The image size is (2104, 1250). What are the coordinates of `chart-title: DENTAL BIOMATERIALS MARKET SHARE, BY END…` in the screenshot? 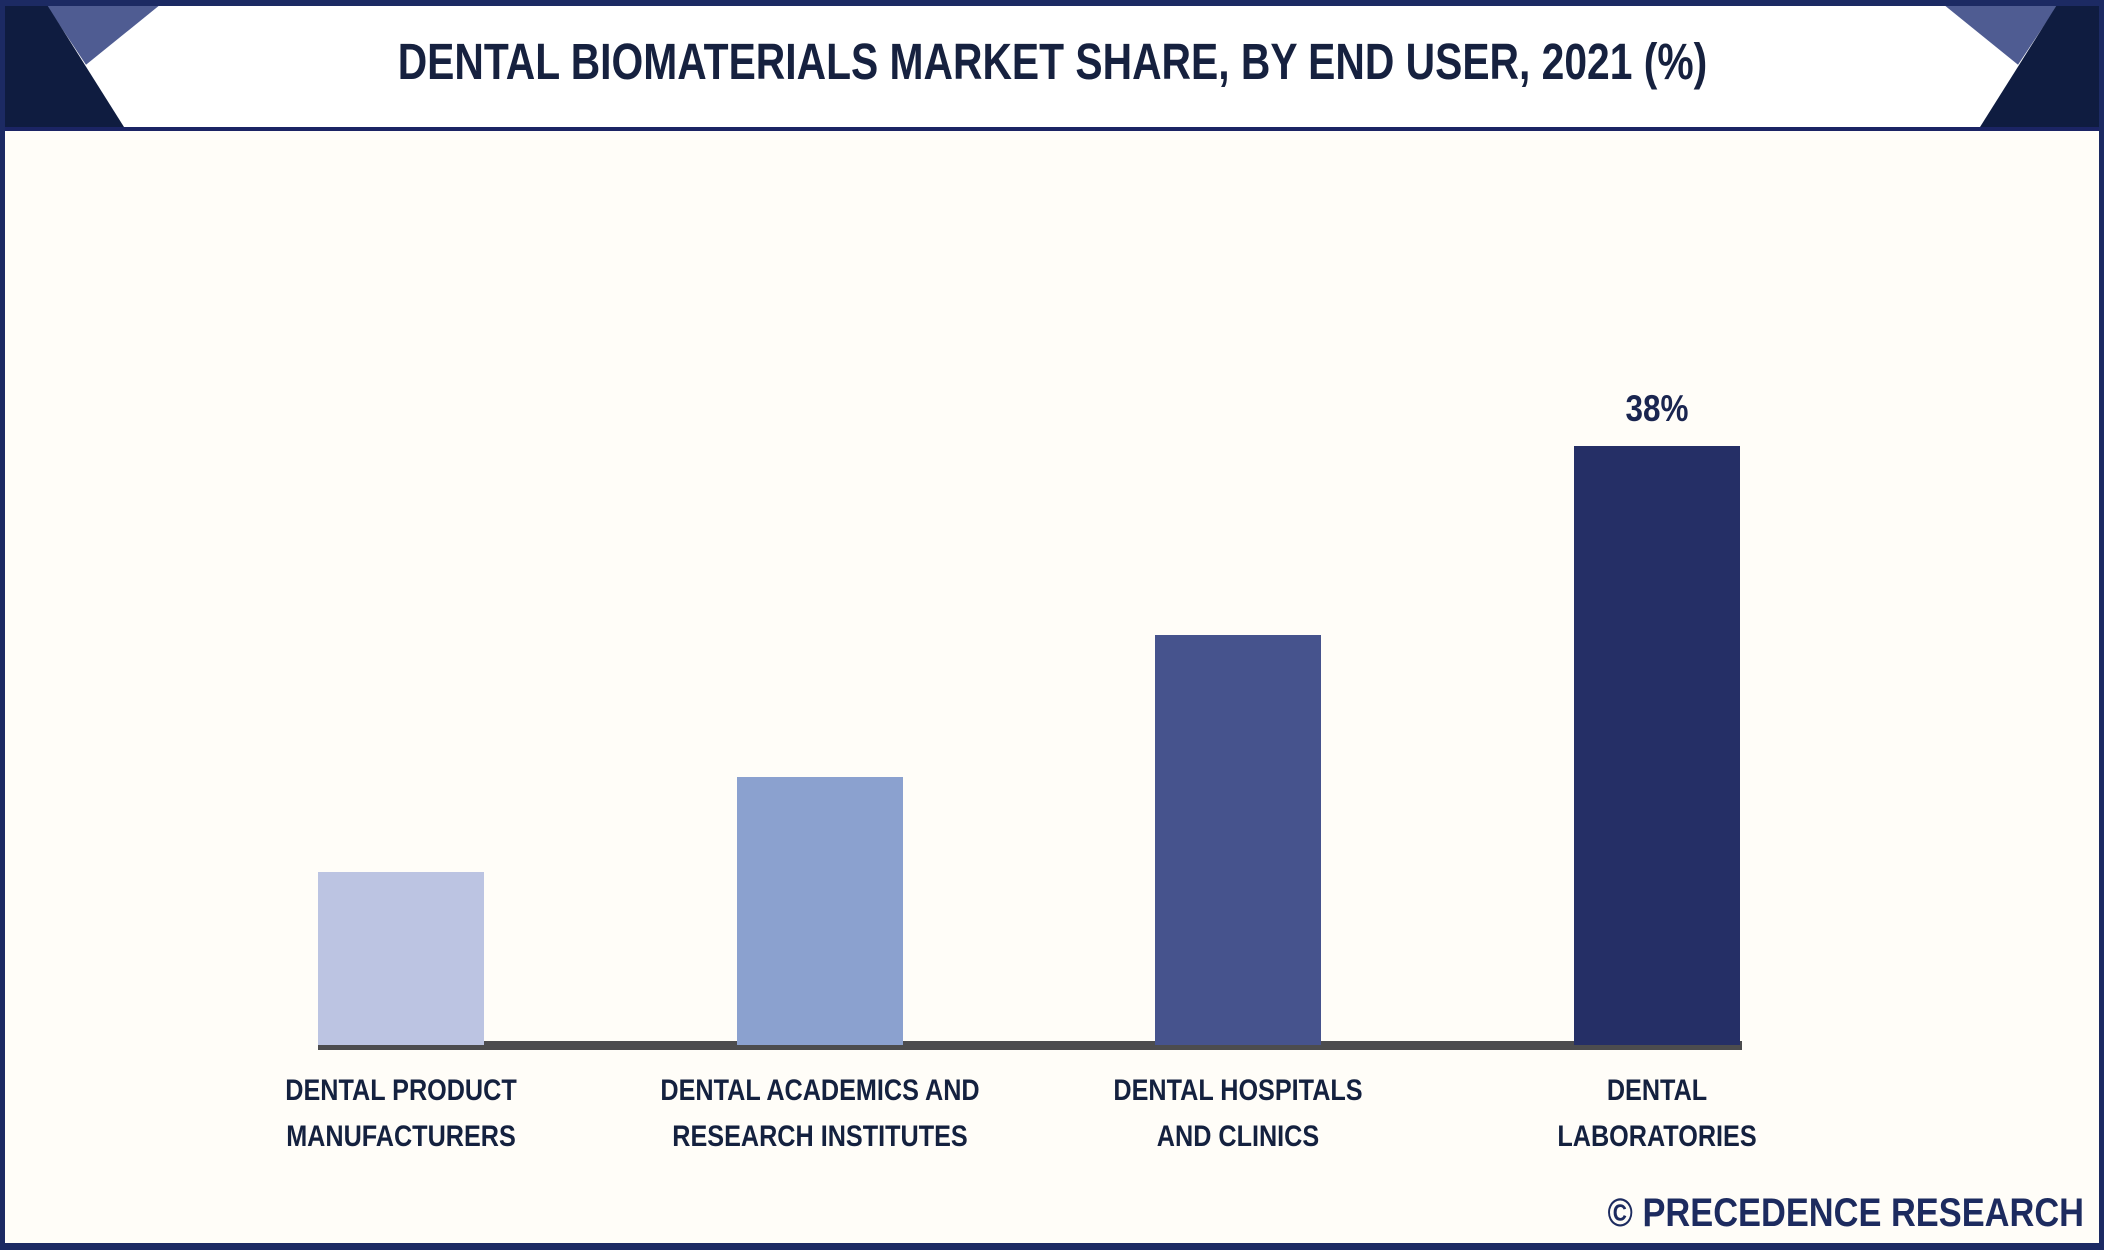 It's located at (1052, 61).